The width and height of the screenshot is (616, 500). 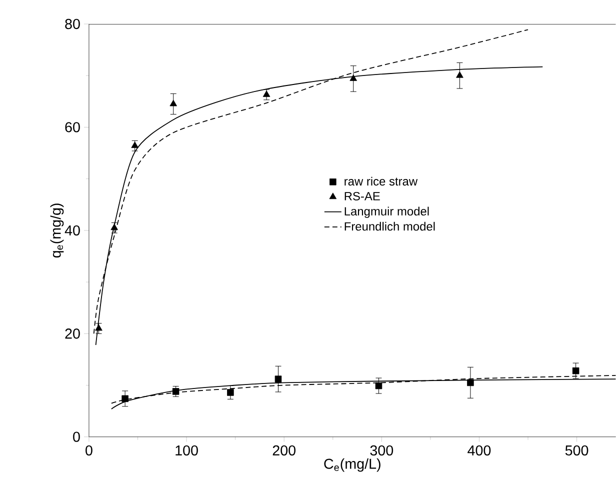 I want to click on legend-label: RS-AE, so click(x=362, y=196).